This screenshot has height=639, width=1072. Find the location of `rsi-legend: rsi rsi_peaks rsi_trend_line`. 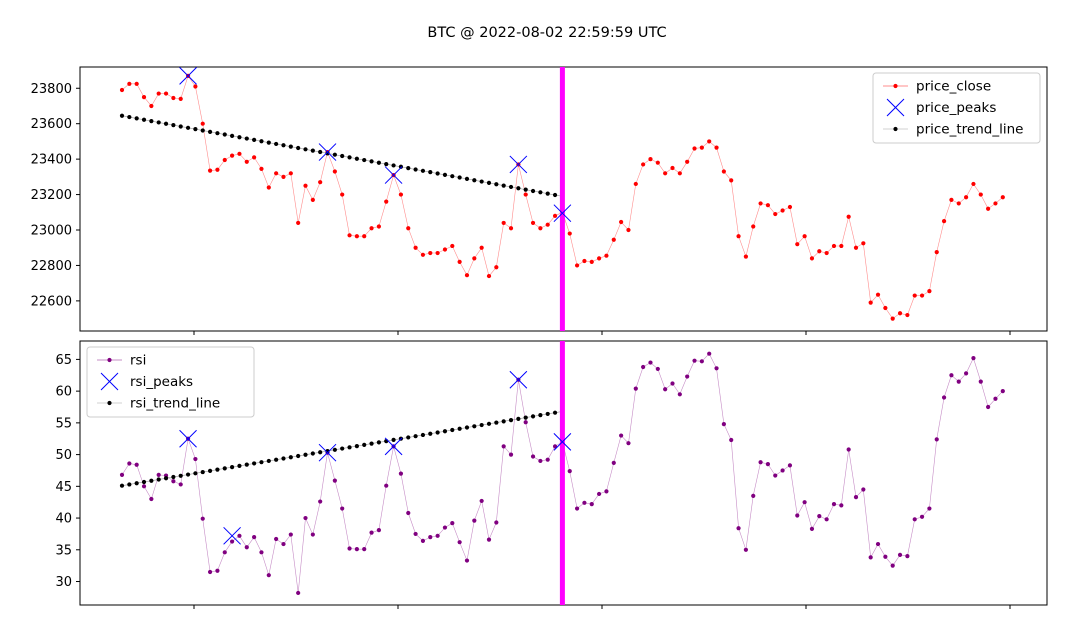

rsi-legend: rsi rsi_peaks rsi_trend_line is located at coordinates (170, 382).